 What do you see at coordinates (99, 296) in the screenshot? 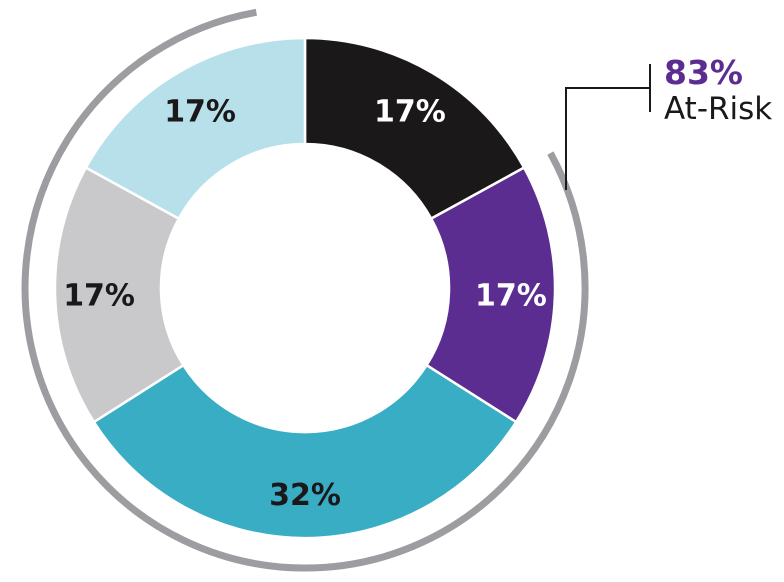
I see `segment-label-3: 17%` at bounding box center [99, 296].